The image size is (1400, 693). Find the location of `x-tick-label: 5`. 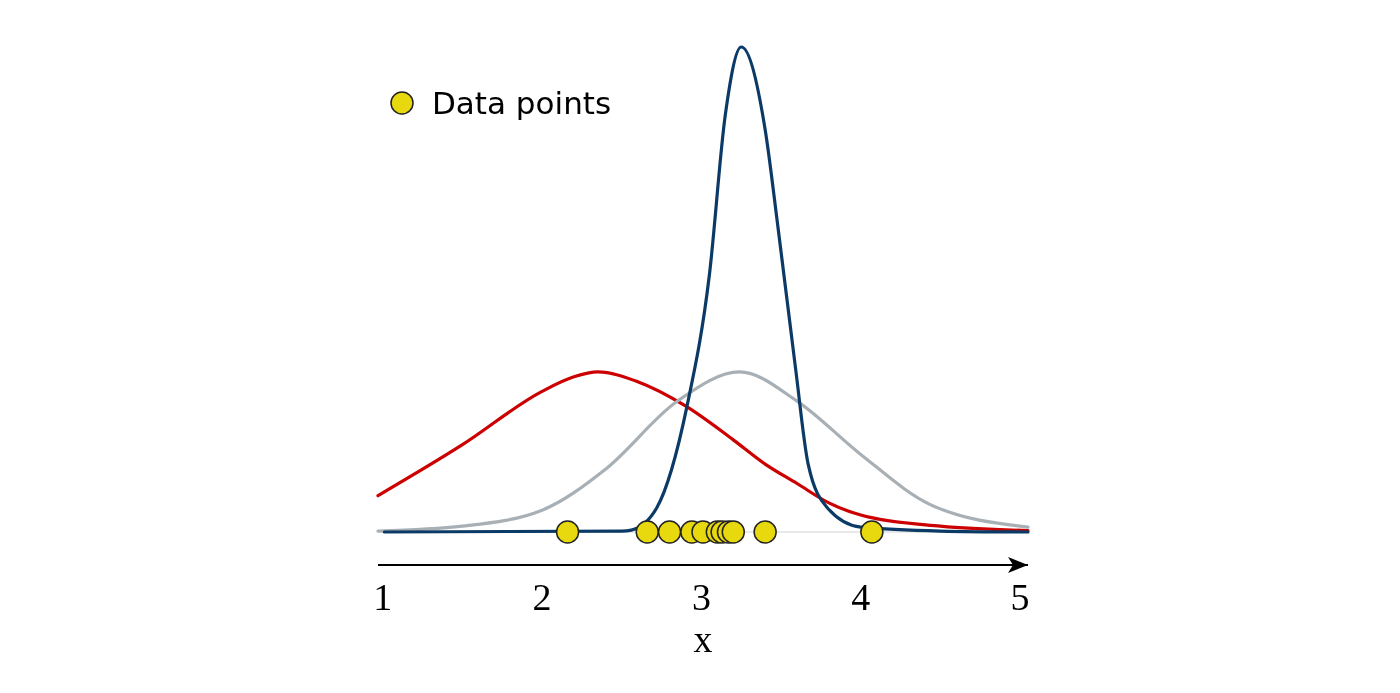

x-tick-label: 5 is located at coordinates (1020, 597).